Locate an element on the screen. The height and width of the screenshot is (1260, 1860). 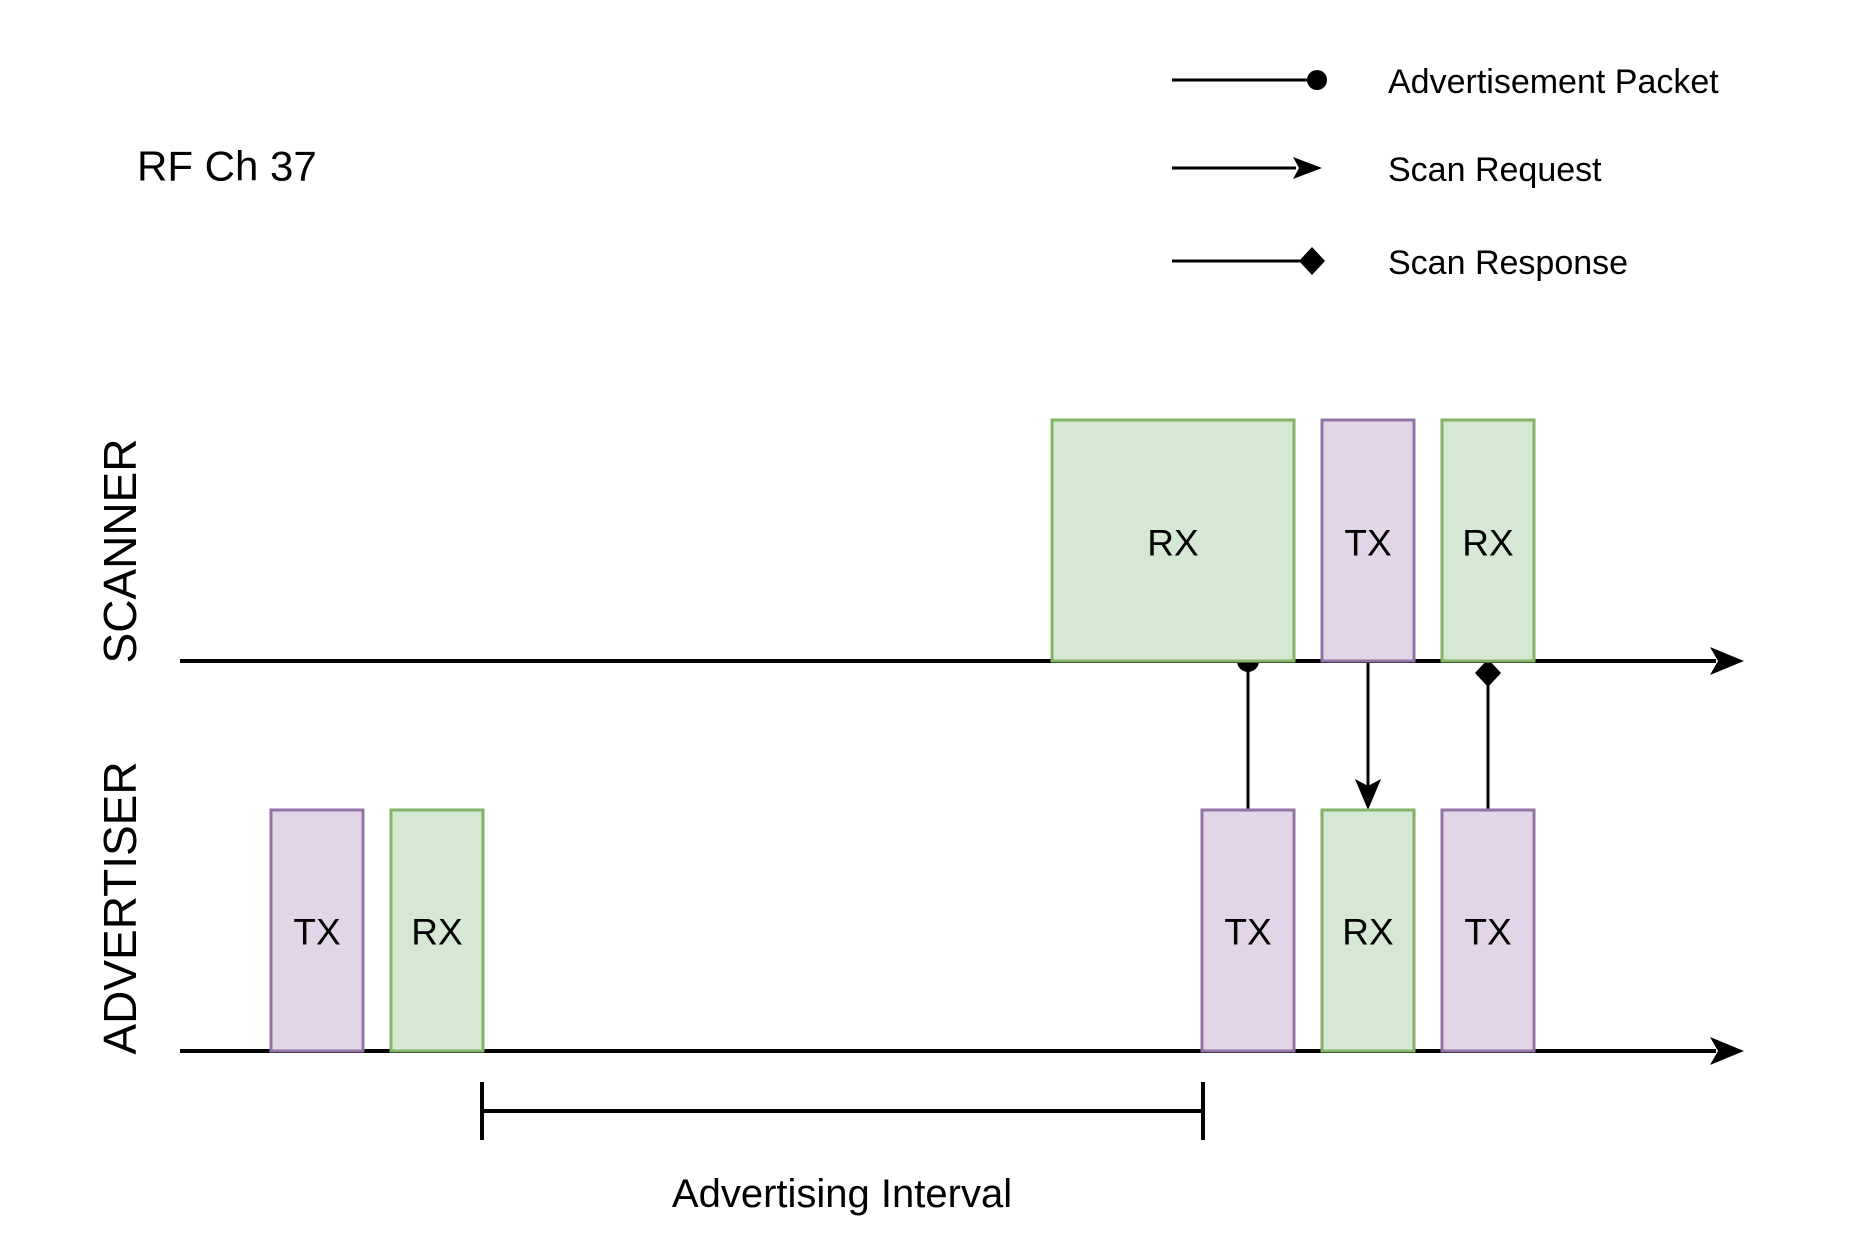
scan-response-connector is located at coordinates (1488, 734).